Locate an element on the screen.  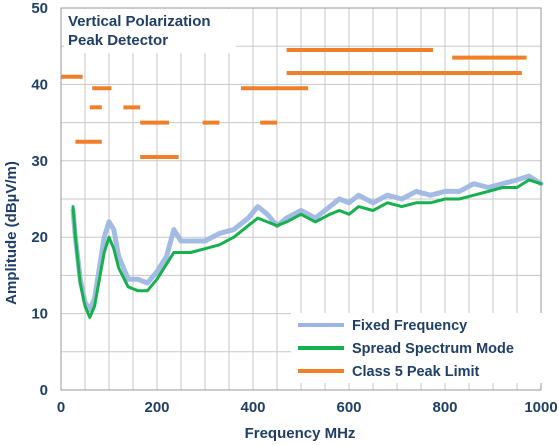
chart-title: Vertical Polarization Peak Detector is located at coordinates (150, 31).